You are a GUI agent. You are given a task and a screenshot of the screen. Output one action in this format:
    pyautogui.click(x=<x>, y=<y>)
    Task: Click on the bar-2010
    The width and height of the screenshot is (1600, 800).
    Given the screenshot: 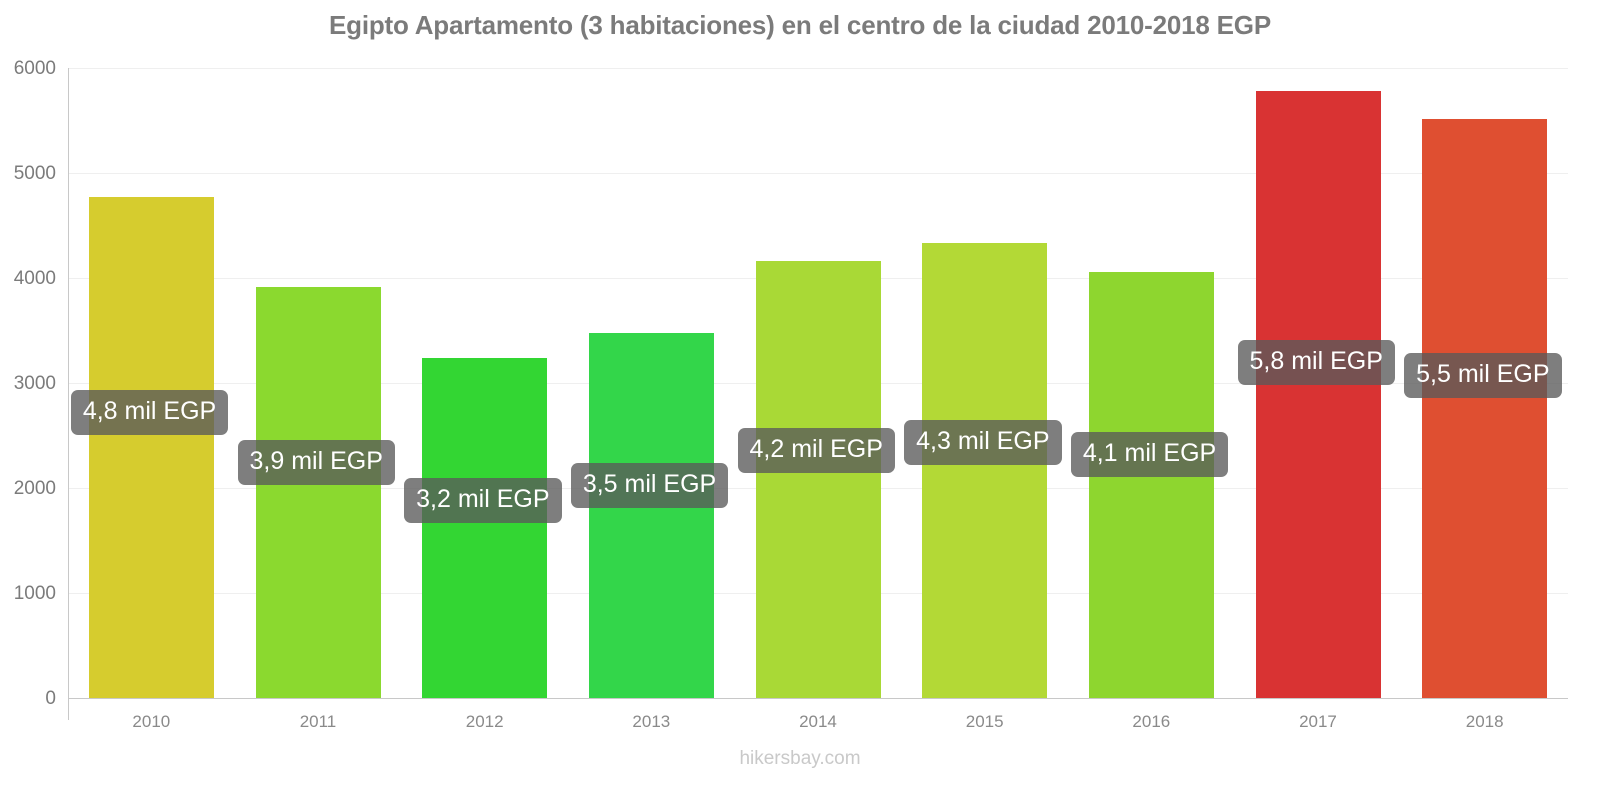 What is the action you would take?
    pyautogui.click(x=151, y=447)
    